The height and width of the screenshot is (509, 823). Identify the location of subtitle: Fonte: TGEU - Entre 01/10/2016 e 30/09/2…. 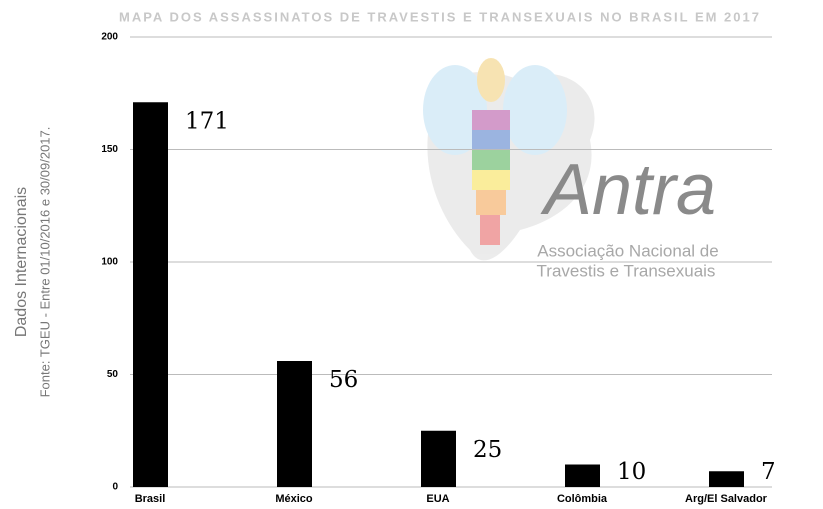
(44, 262).